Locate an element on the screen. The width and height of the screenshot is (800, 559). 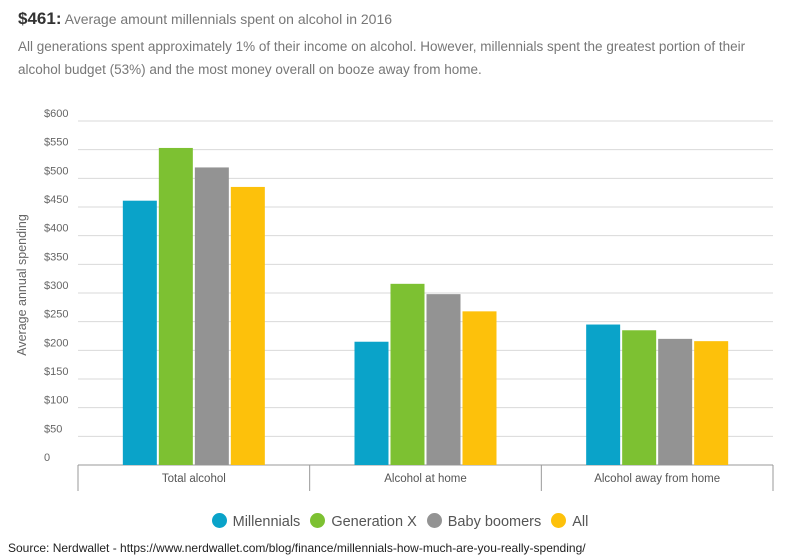
y-tick-label: $450 is located at coordinates (56, 200).